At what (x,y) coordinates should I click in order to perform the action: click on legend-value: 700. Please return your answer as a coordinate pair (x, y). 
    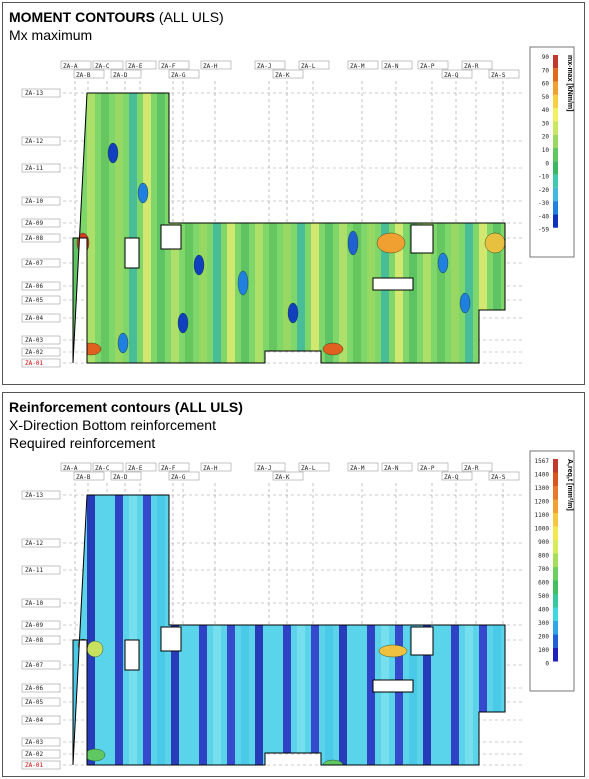
    Looking at the image, I should click on (543, 569).